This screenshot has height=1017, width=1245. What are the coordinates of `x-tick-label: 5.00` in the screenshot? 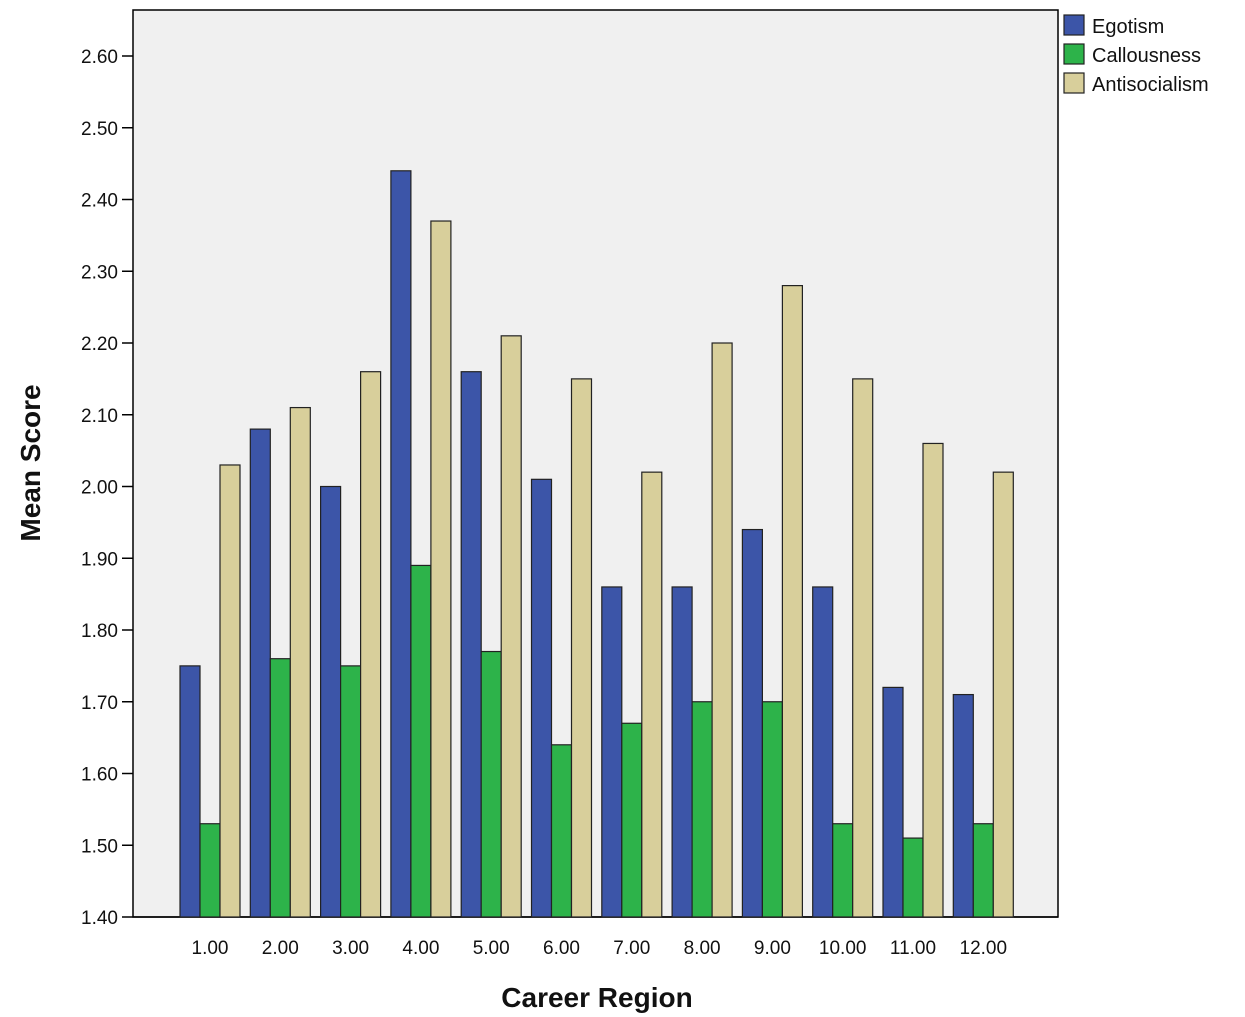 It's located at (491, 948).